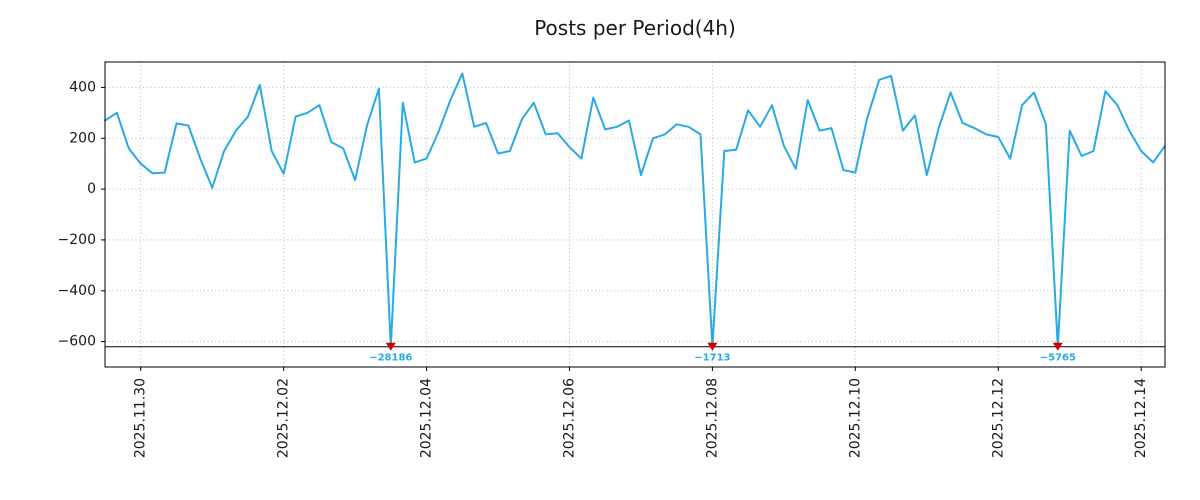 This screenshot has width=1200, height=500. I want to click on x-tick-label: 2025.12.08, so click(712, 418).